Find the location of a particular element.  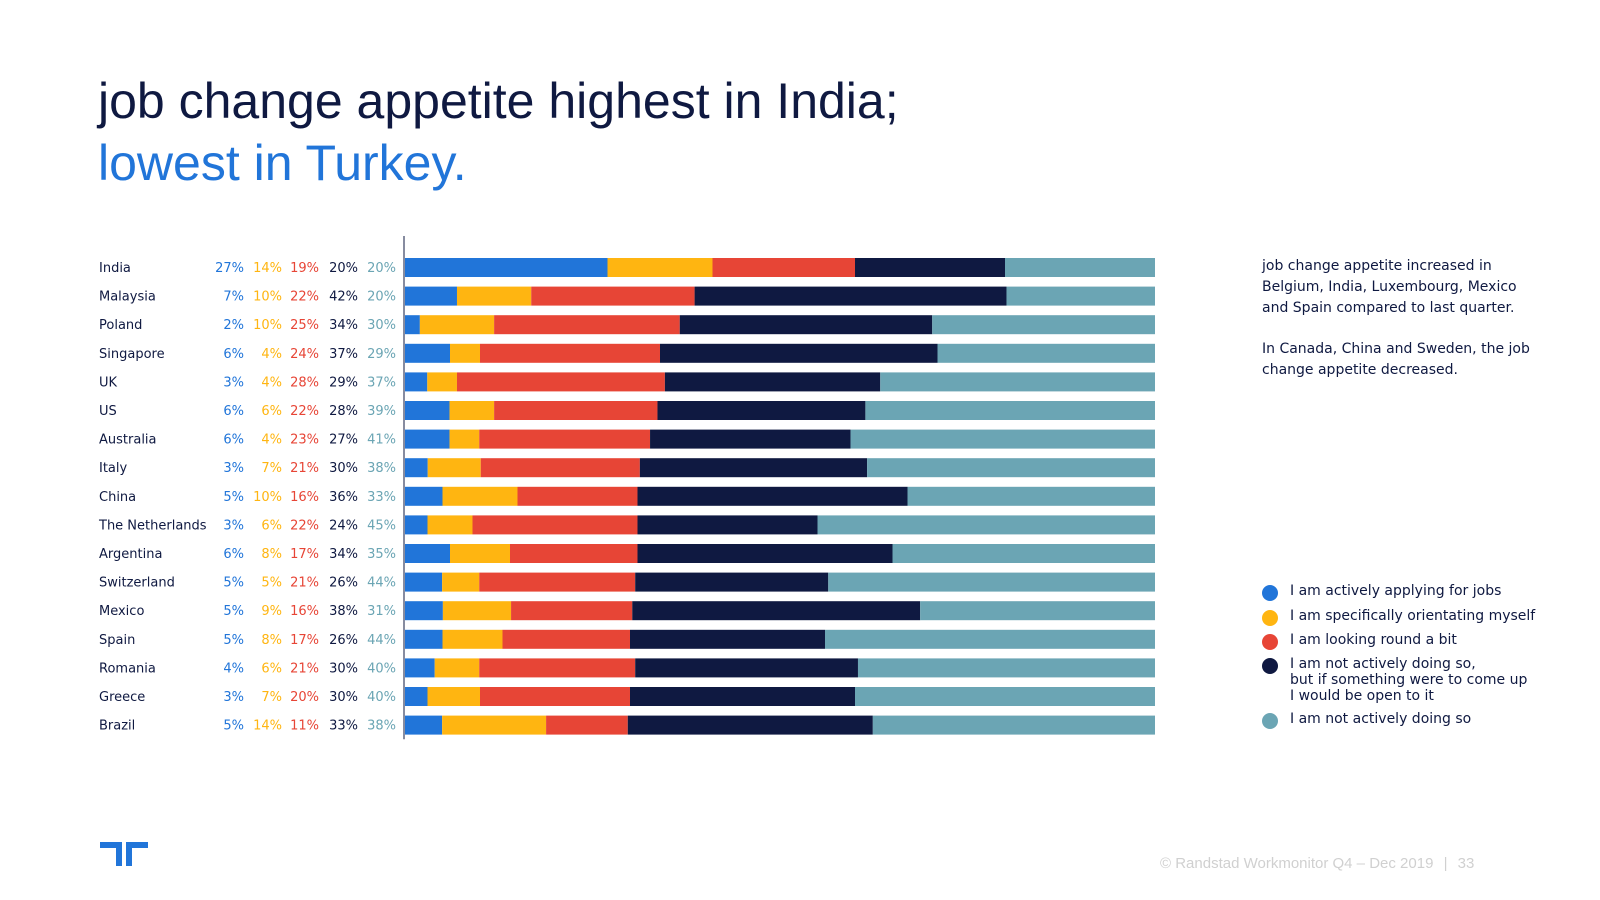

data-label: 44% is located at coordinates (381, 640).